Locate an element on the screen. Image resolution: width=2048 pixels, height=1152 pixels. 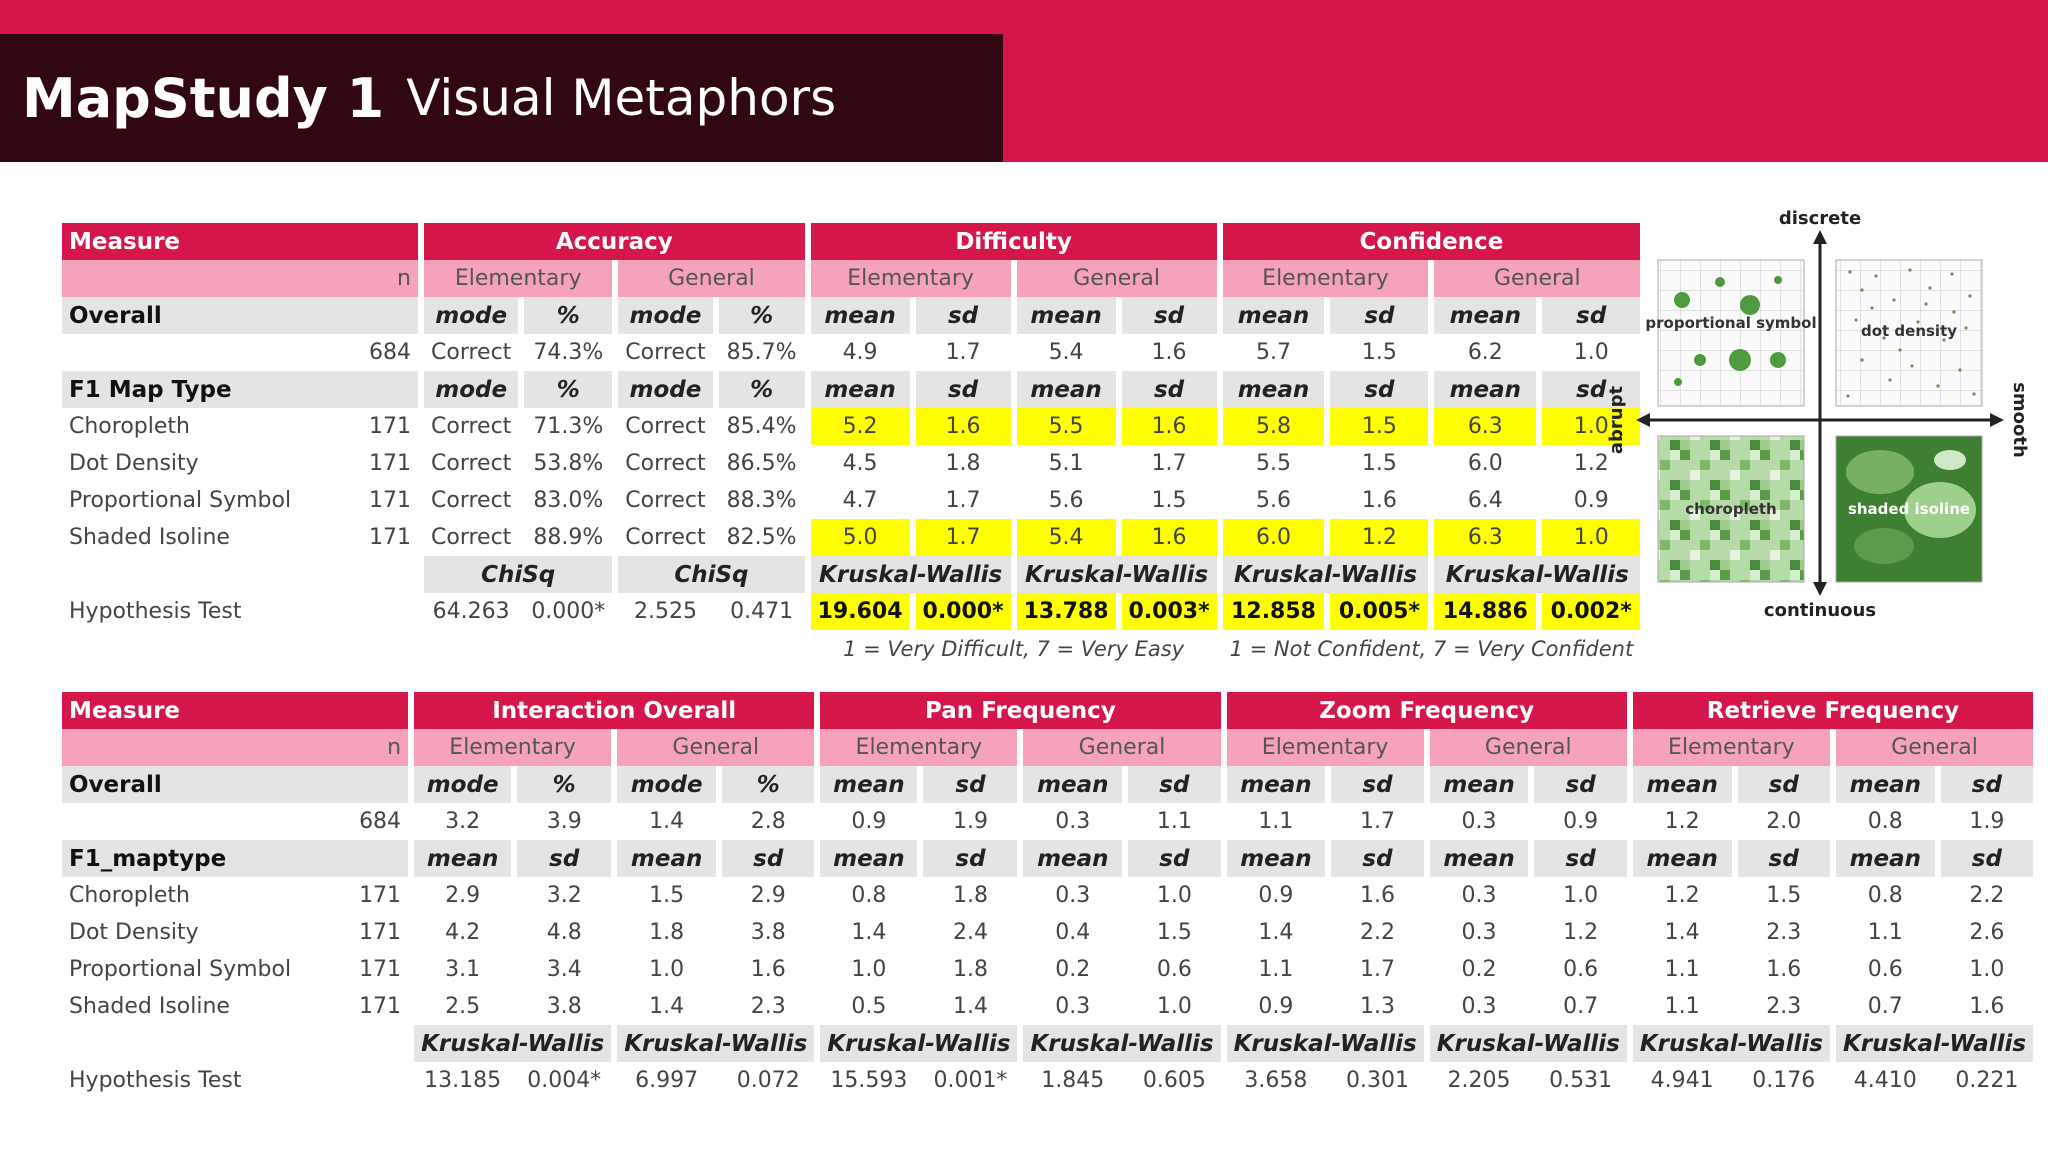
cell: 0.176 is located at coordinates (1784, 1080).